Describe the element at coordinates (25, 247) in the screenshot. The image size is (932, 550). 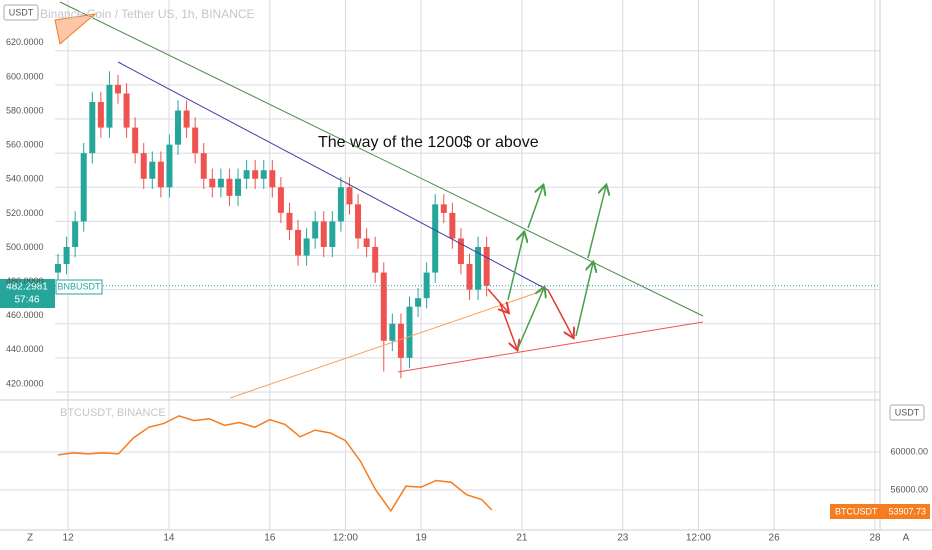
I see `y-tick-label: 500.0000` at that location.